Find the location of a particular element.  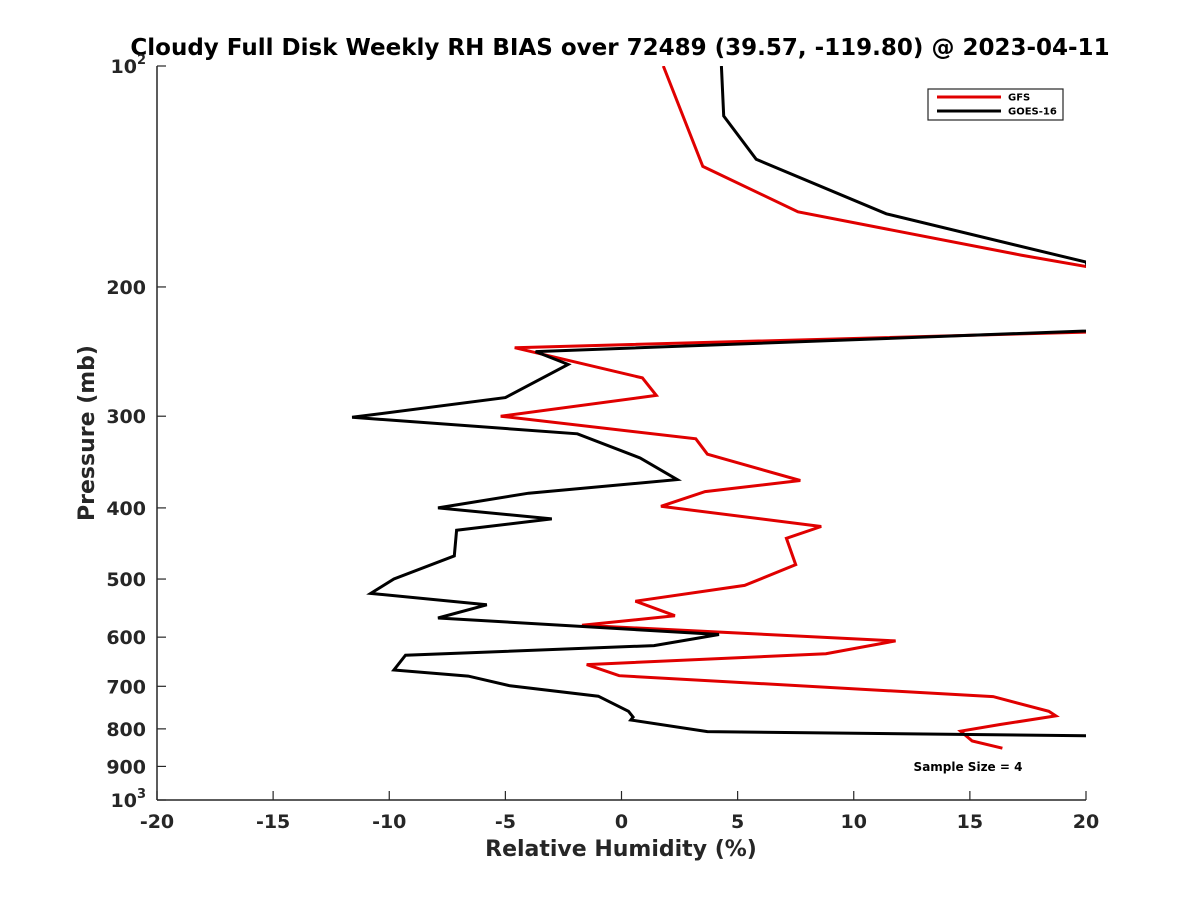

sample-size-annotation: Sample Size = 4 is located at coordinates (968, 767).